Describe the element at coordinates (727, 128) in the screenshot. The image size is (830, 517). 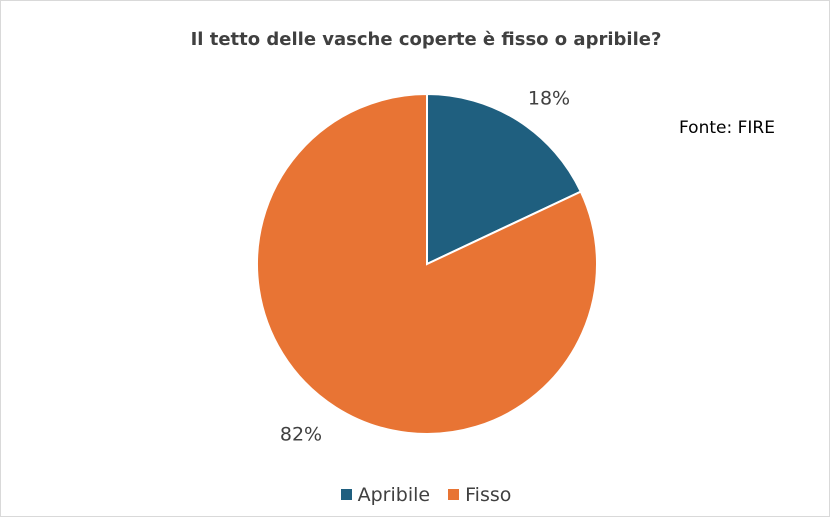
I see `source-note: Fonte: FIRE` at that location.